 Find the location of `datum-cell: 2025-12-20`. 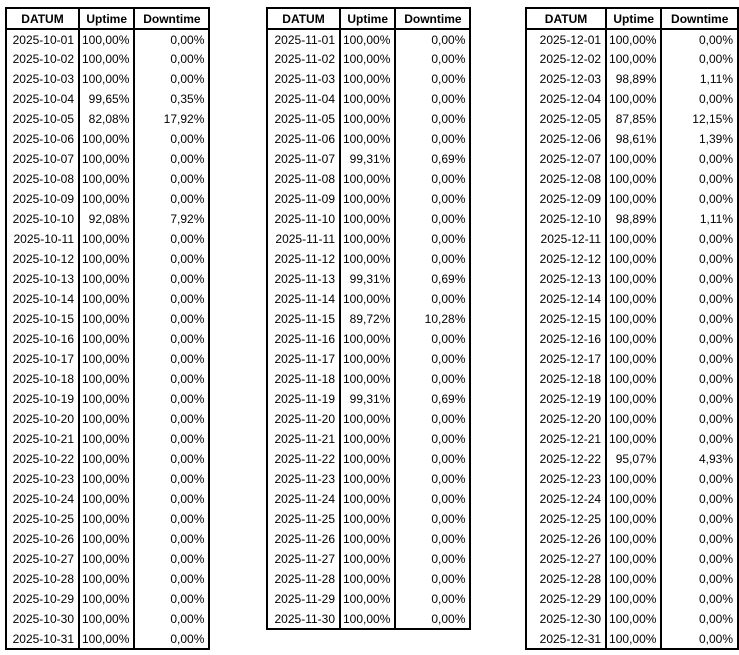

datum-cell: 2025-12-20 is located at coordinates (566, 419).